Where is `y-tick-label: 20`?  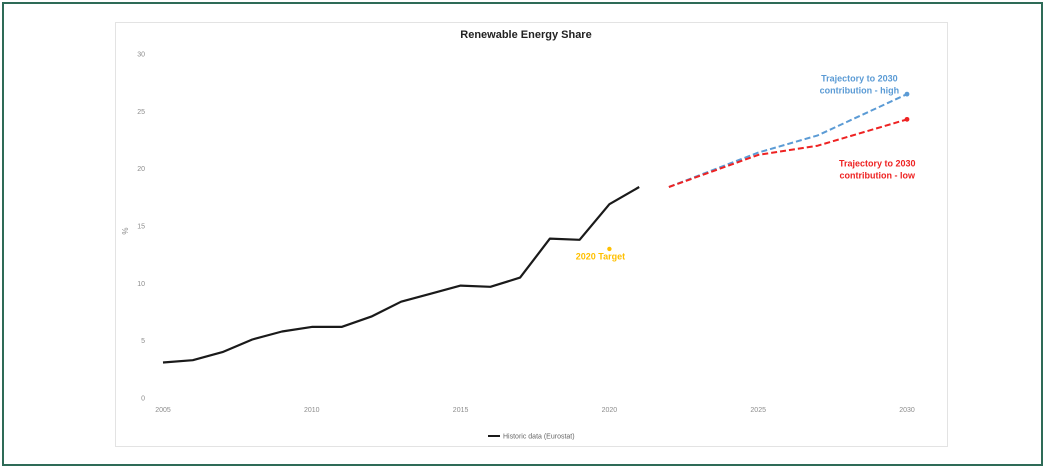 y-tick-label: 20 is located at coordinates (141, 169).